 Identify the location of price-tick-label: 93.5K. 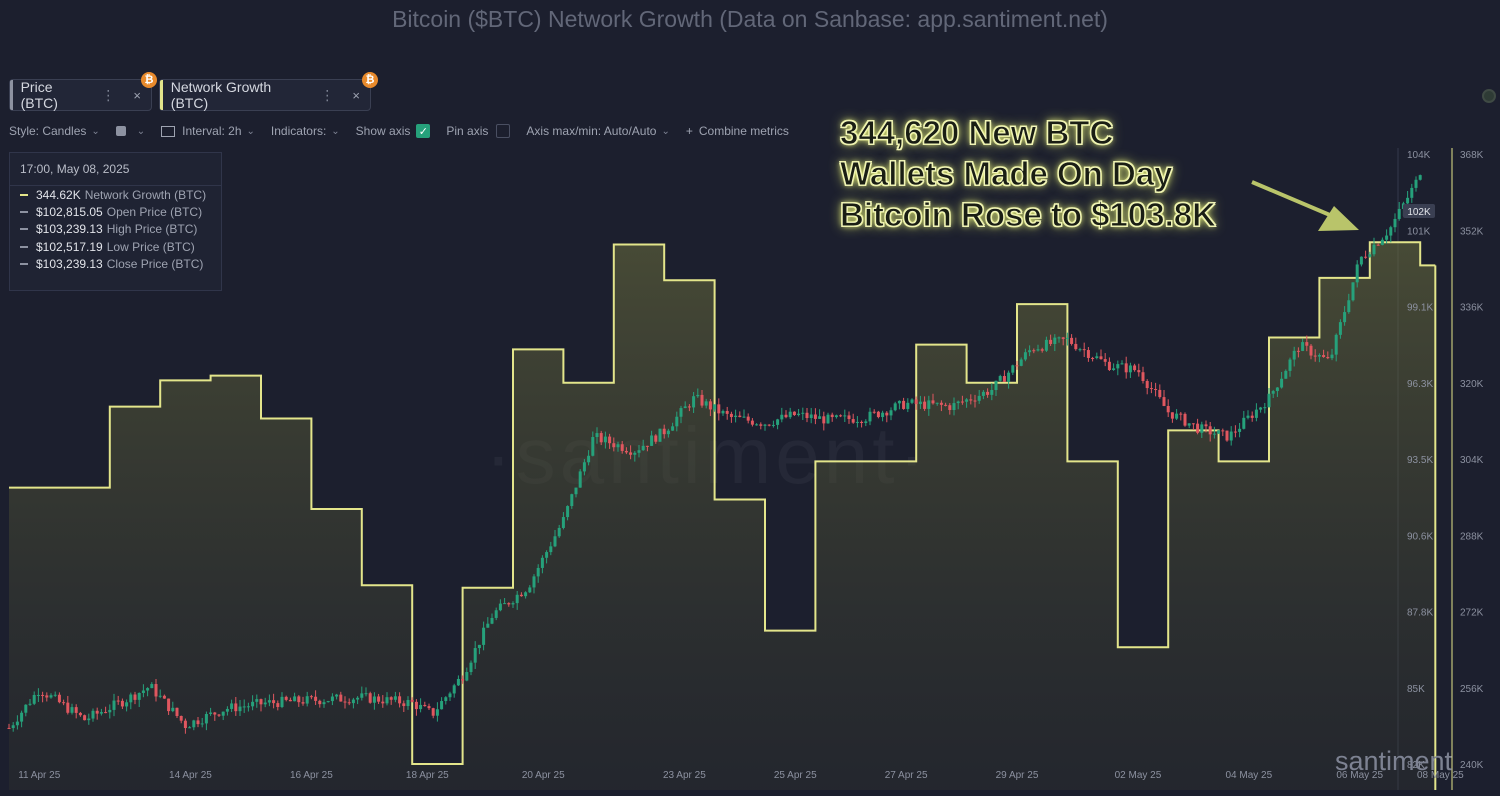
(1420, 460).